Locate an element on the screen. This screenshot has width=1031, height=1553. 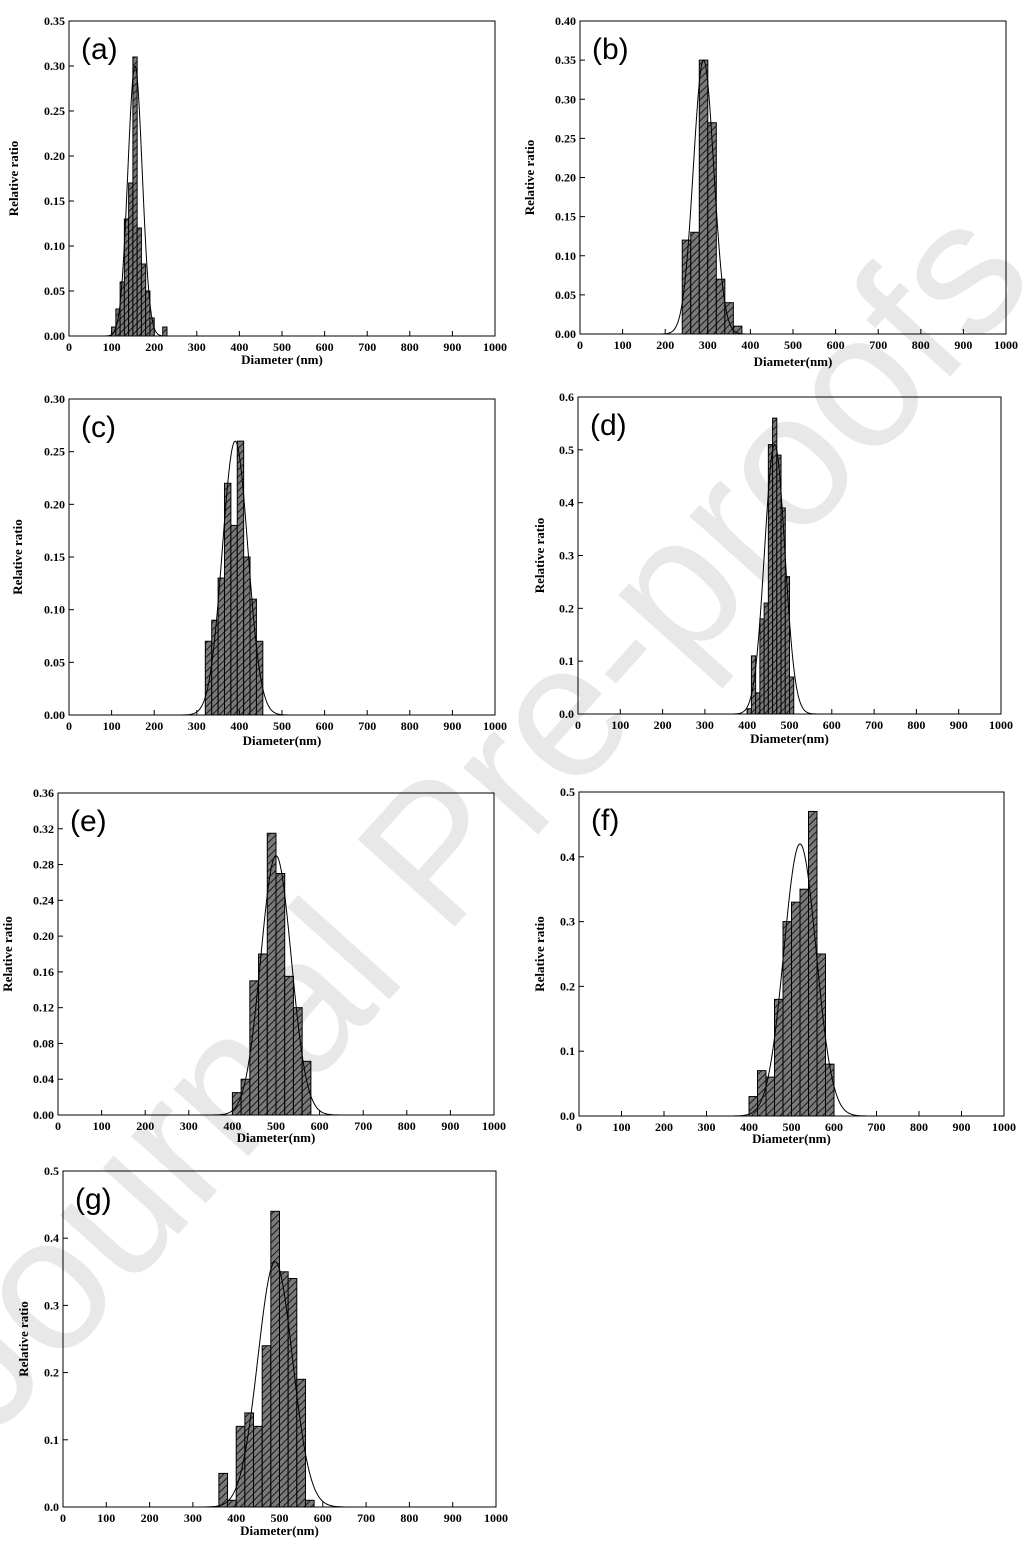
y-tick-label: 0.04 is located at coordinates (43, 1079).